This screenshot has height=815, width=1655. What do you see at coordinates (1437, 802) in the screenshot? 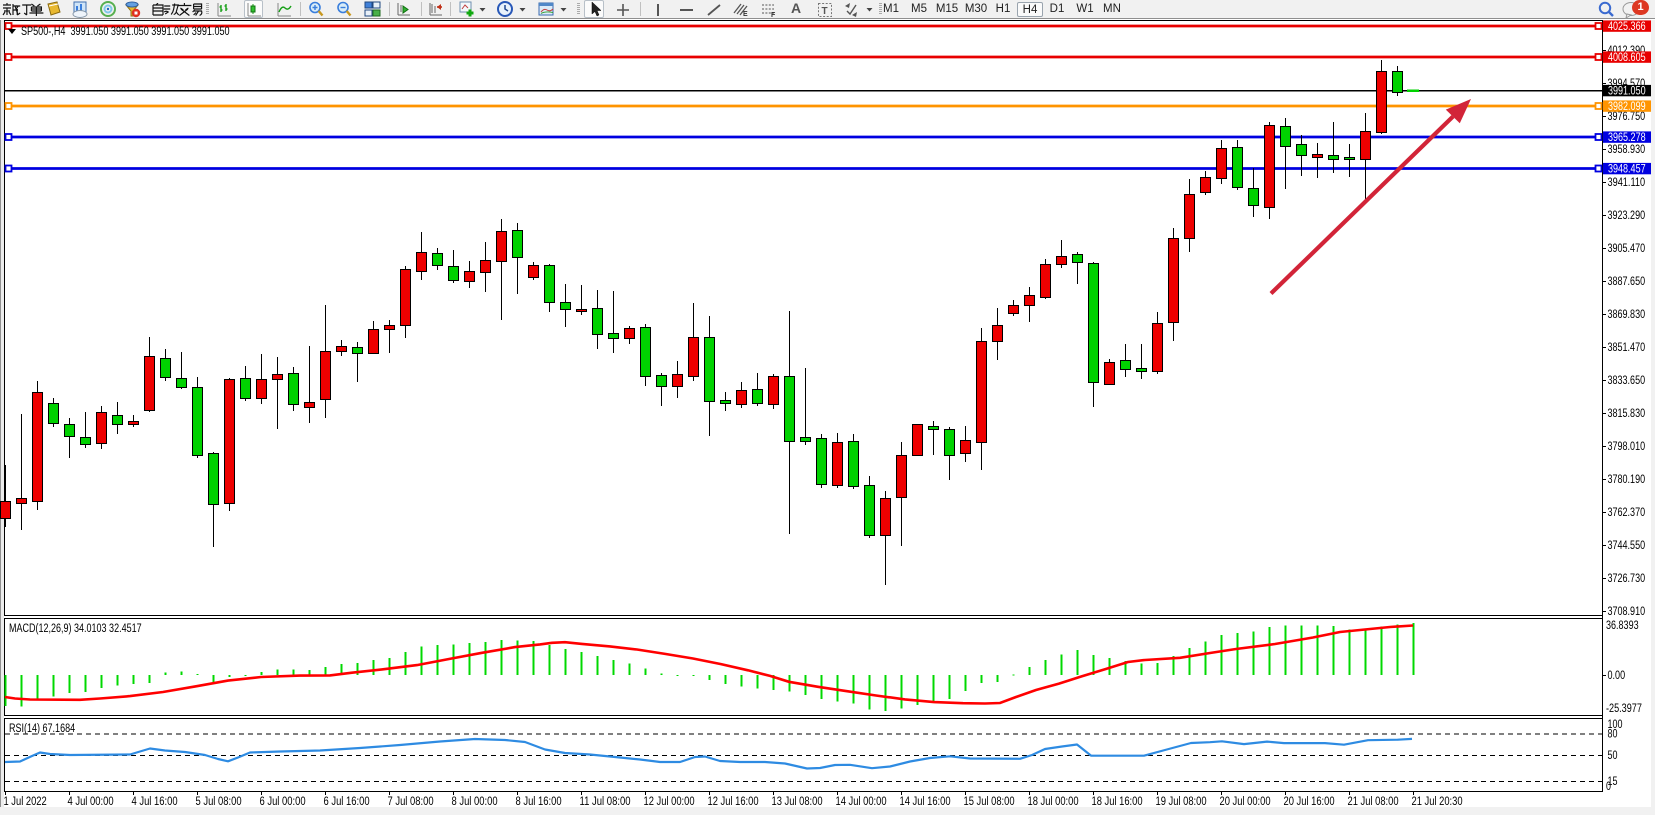
I see `svg-text: 21 Jul 20:30` at bounding box center [1437, 802].